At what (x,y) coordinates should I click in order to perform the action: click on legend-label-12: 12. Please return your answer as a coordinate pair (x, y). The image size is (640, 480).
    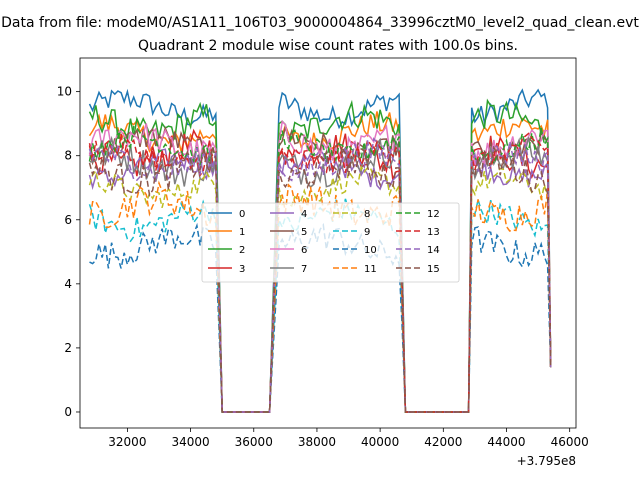
    Looking at the image, I should click on (433, 214).